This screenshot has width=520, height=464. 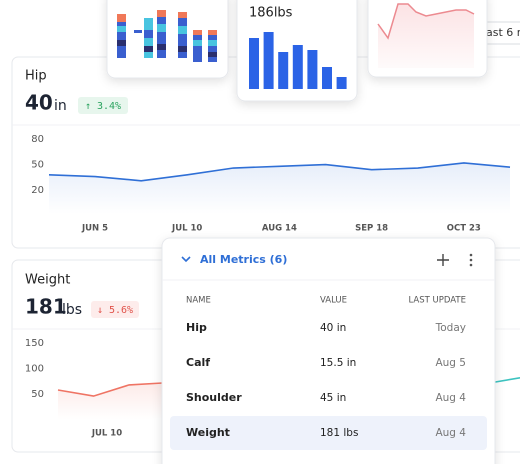 I want to click on column-header: NAME, so click(x=198, y=301).